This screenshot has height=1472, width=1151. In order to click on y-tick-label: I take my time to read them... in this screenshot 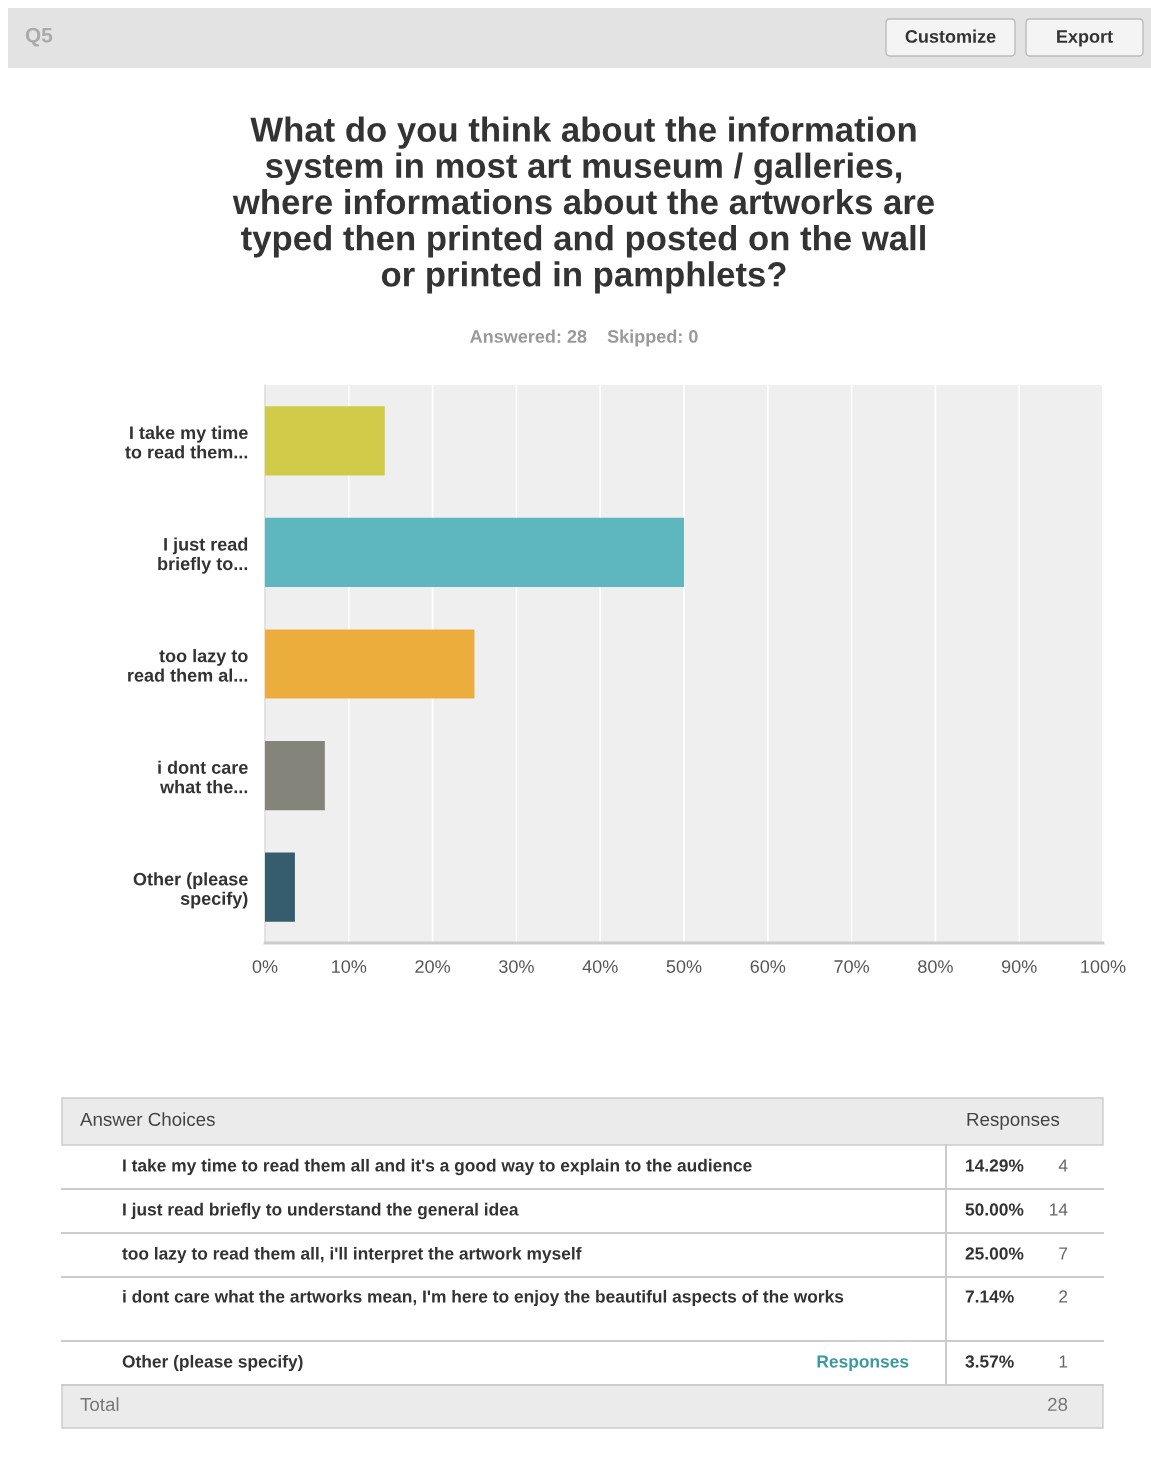, I will do `click(186, 442)`.